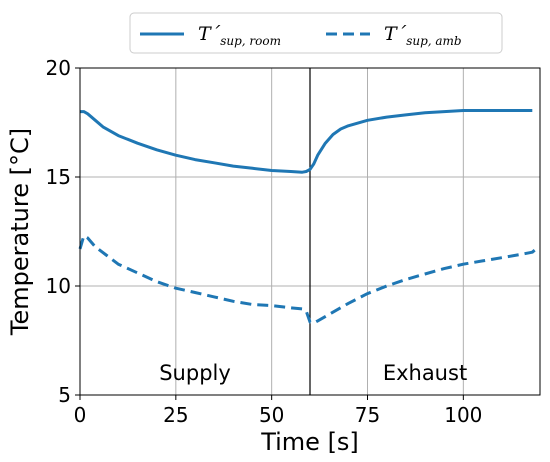 The height and width of the screenshot is (462, 550). Describe the element at coordinates (175, 415) in the screenshot. I see `x-tick-label: 25` at that location.